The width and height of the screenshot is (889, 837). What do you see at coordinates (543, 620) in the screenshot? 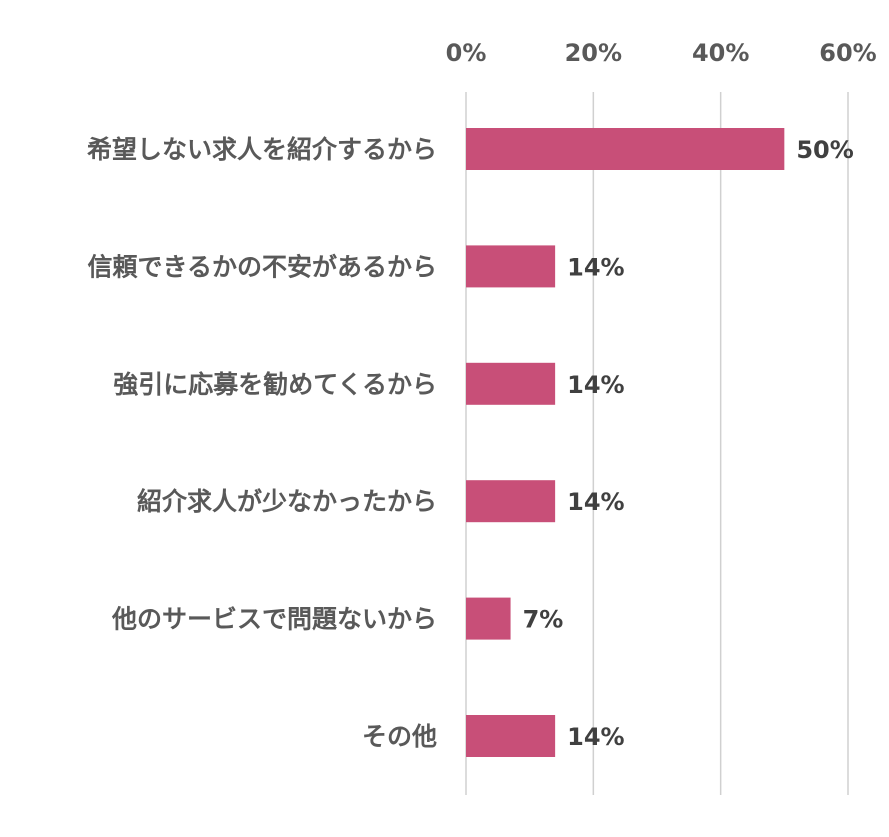
I see `data-label: 7%` at bounding box center [543, 620].